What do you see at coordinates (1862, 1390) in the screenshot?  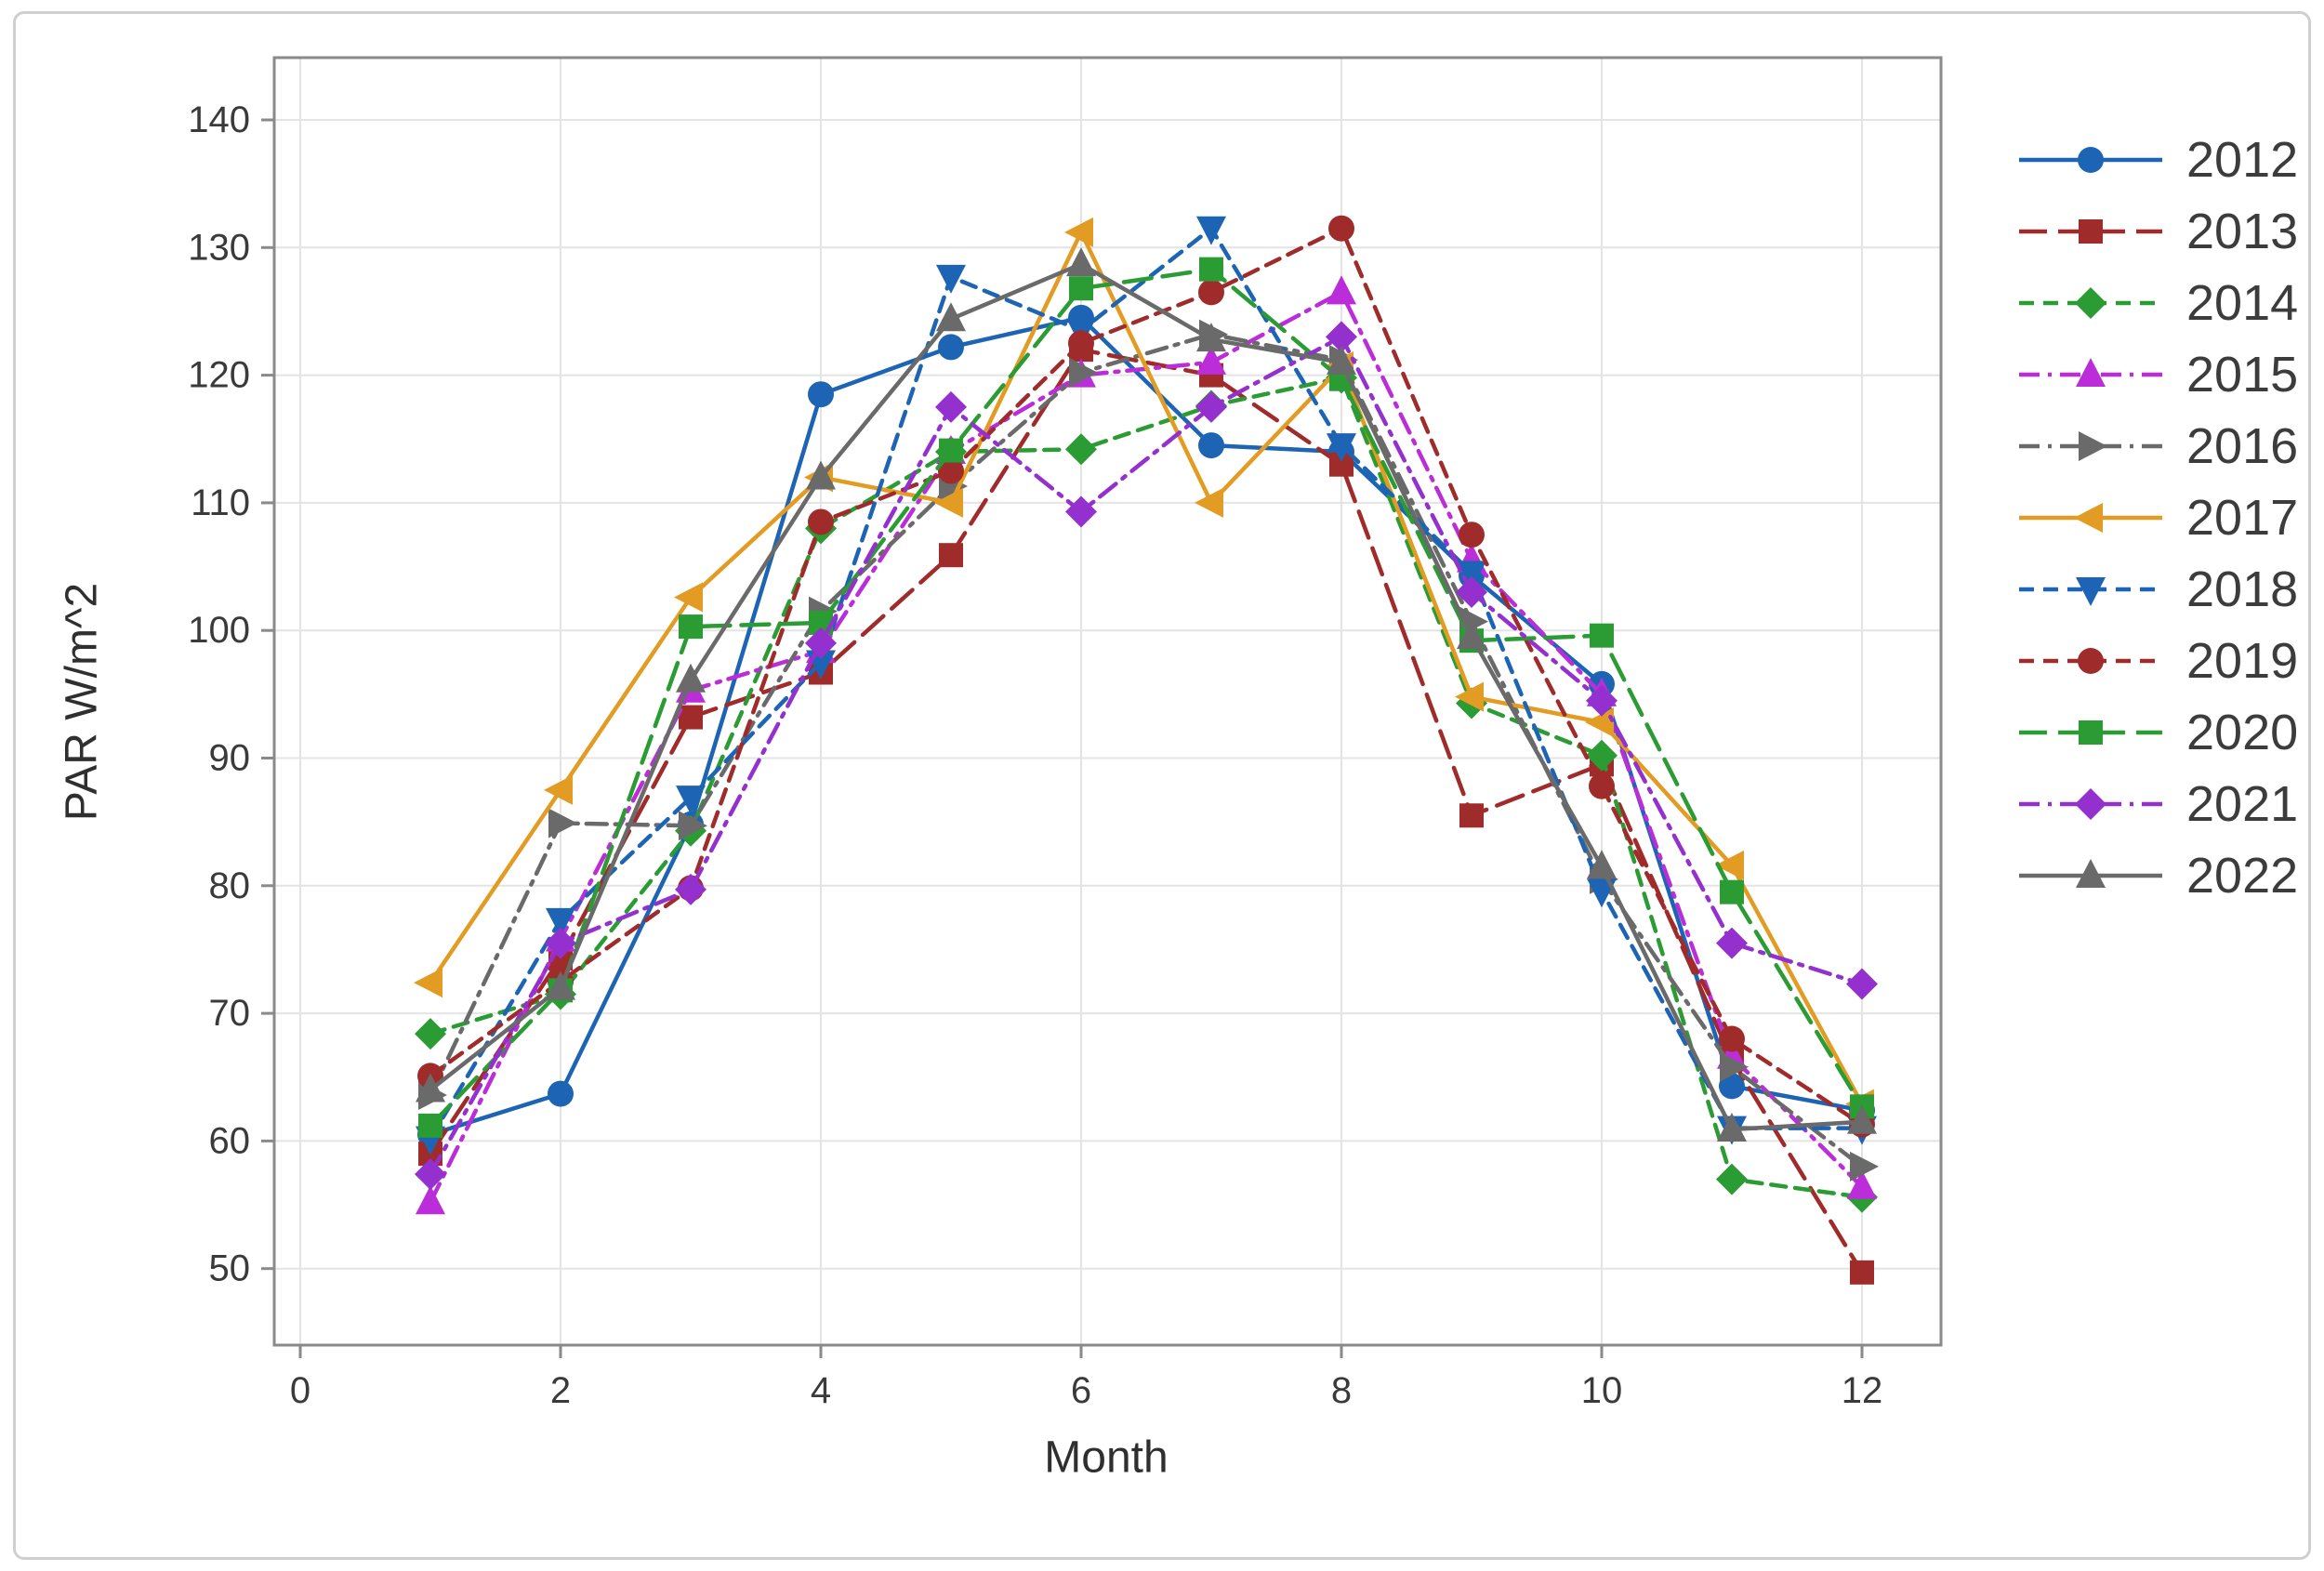 I see `x-tick-label: 12` at bounding box center [1862, 1390].